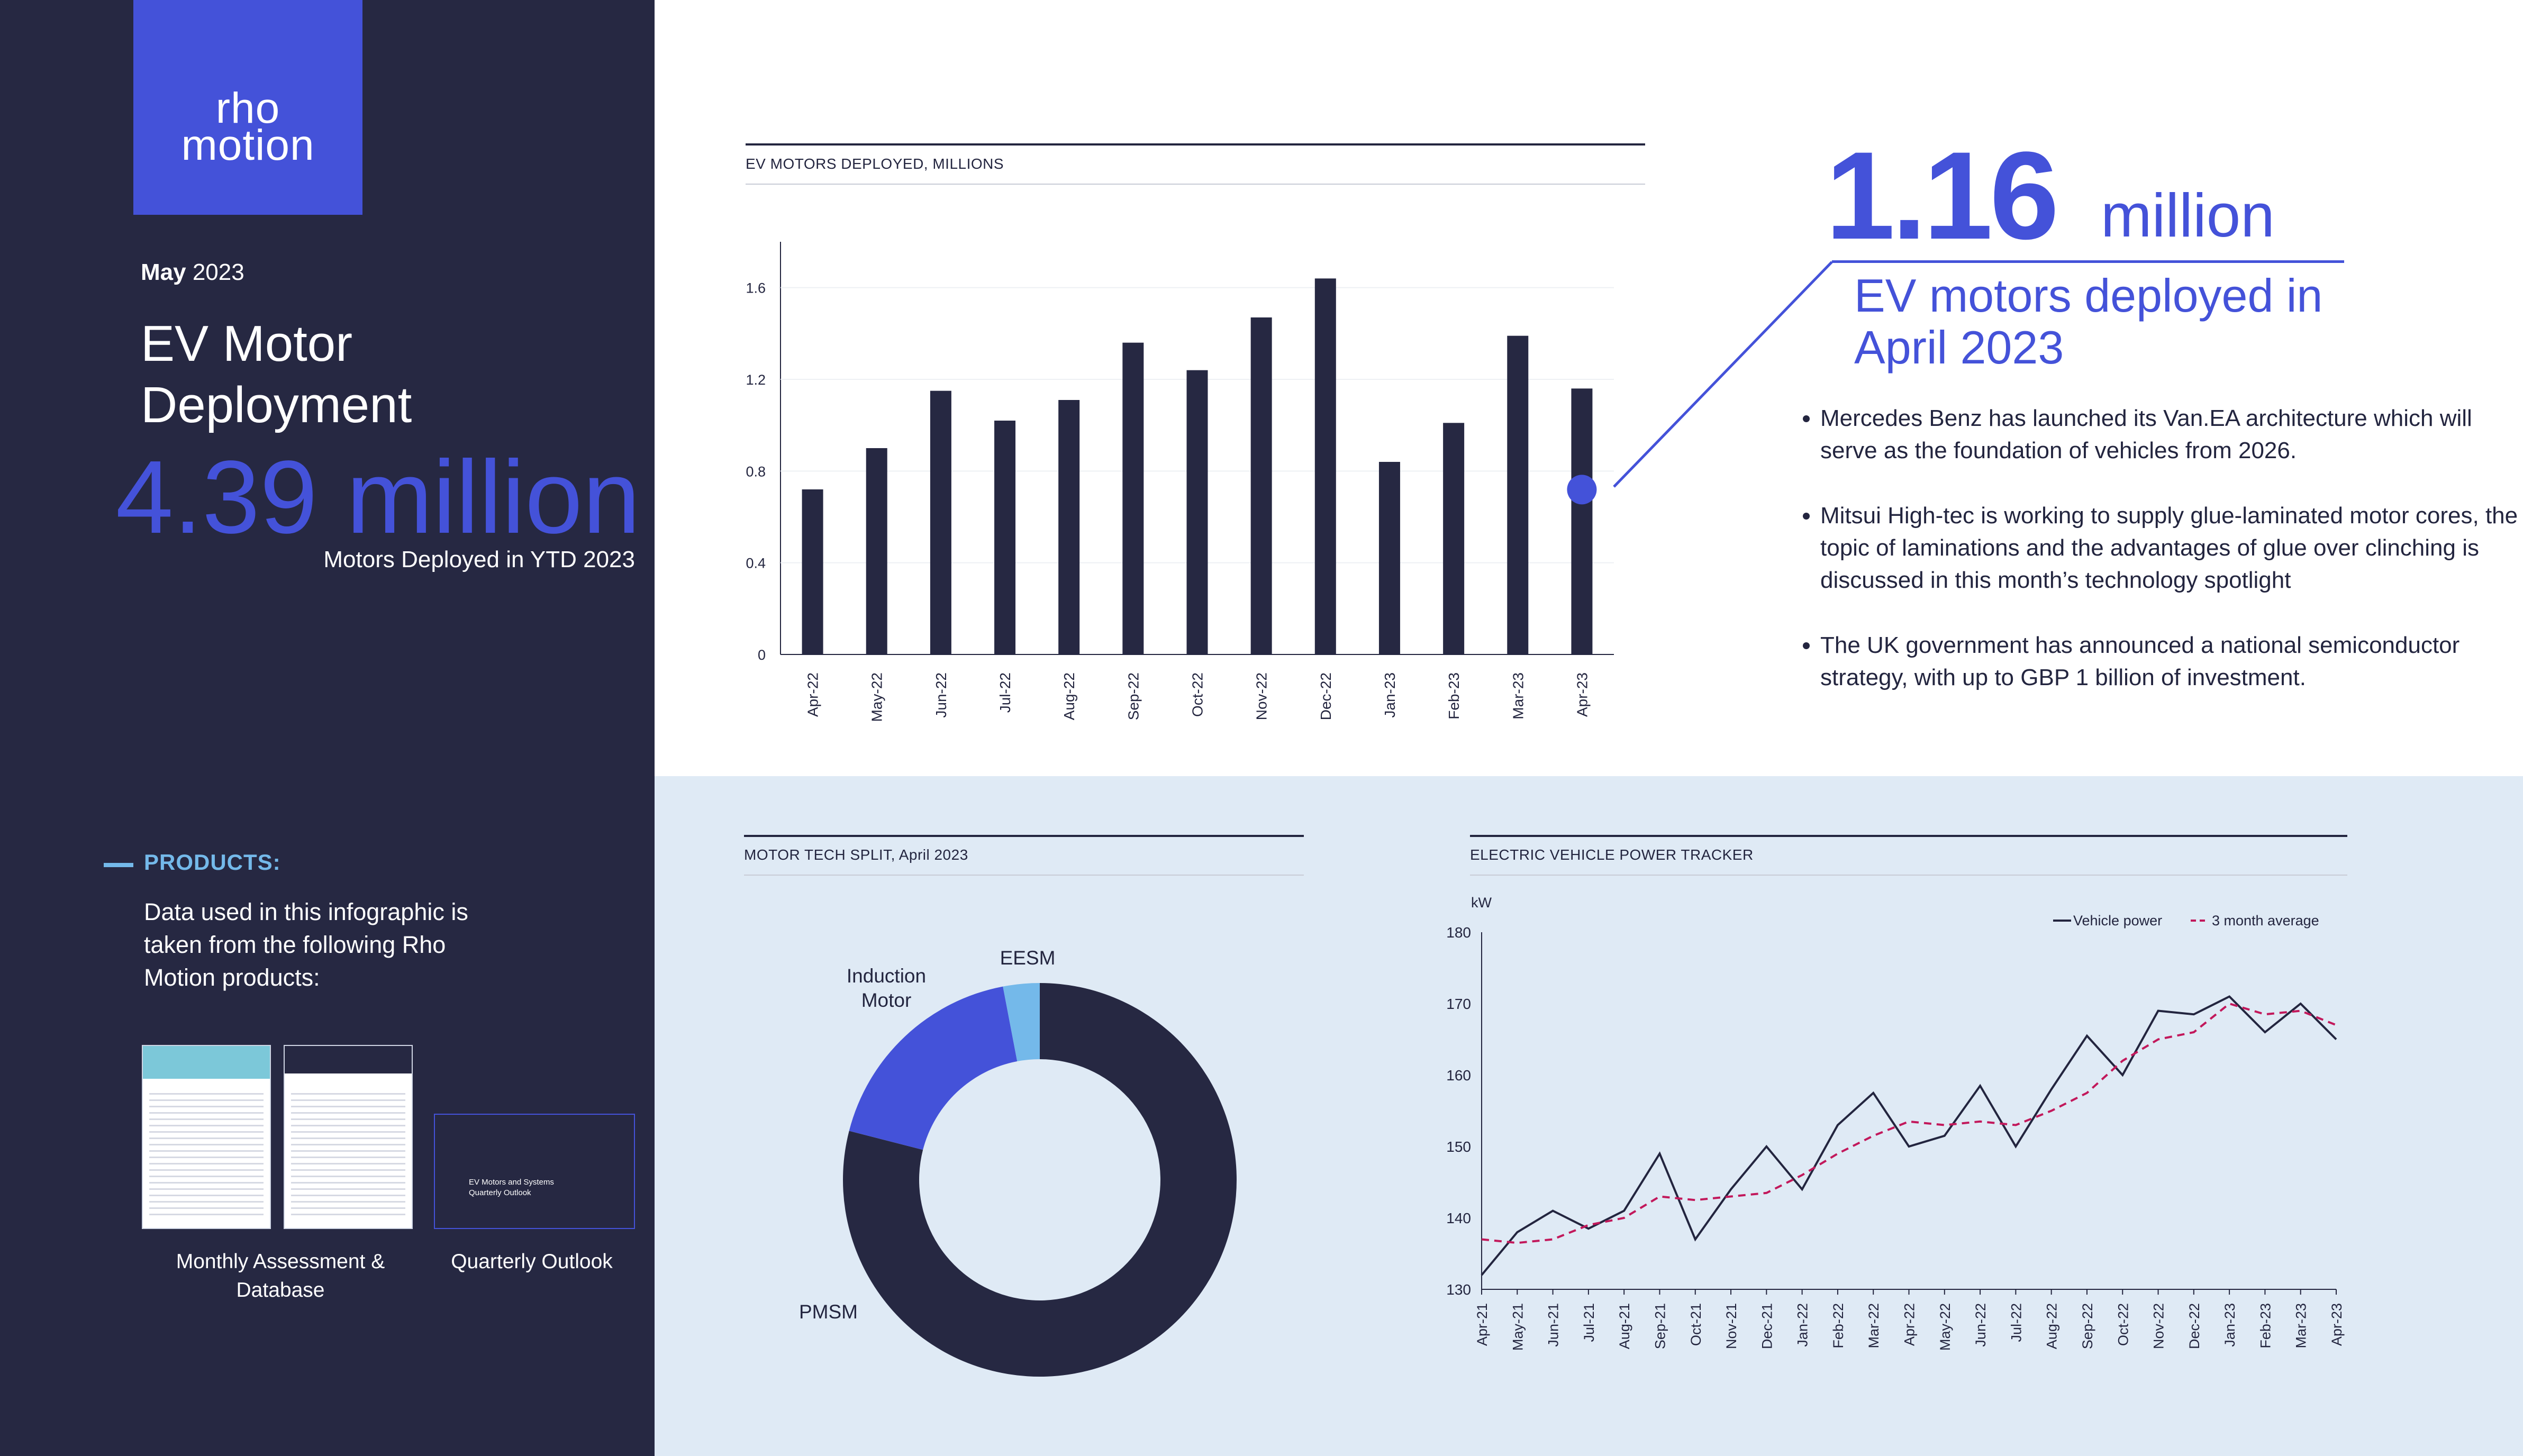 The image size is (2523, 1456). I want to click on line-x-tick-label: Sep-22, so click(2088, 1326).